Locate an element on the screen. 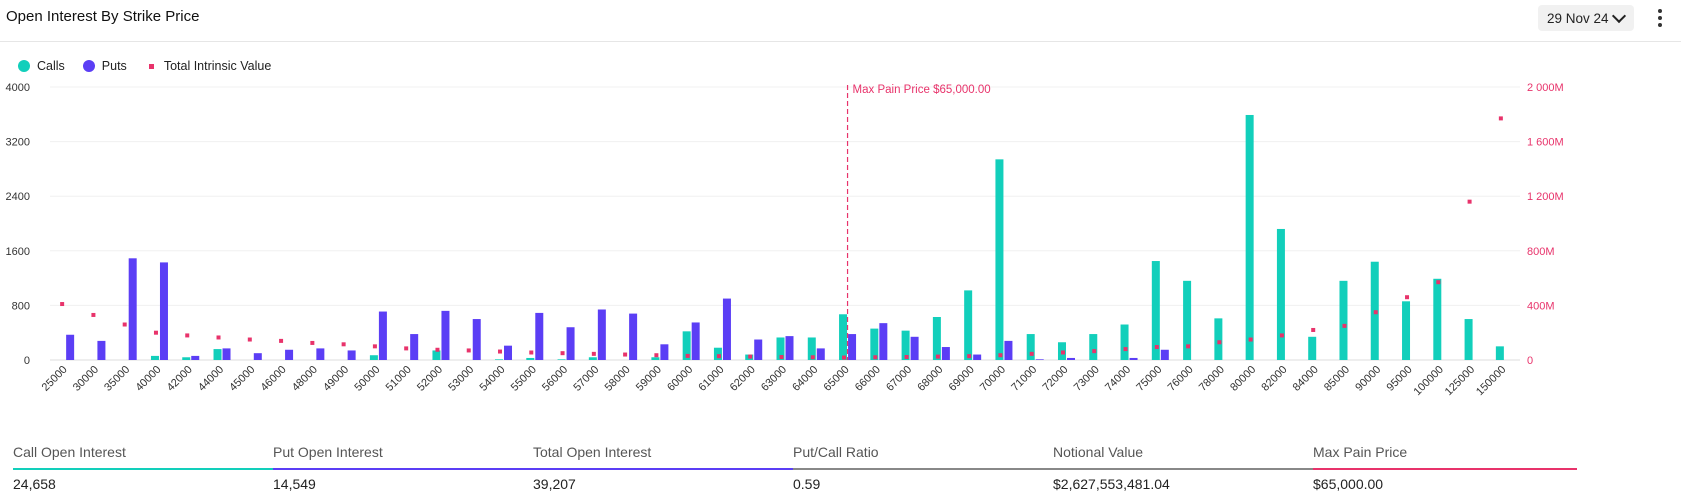 This screenshot has width=1681, height=498. y-right-tick-label: 0 is located at coordinates (1530, 361).